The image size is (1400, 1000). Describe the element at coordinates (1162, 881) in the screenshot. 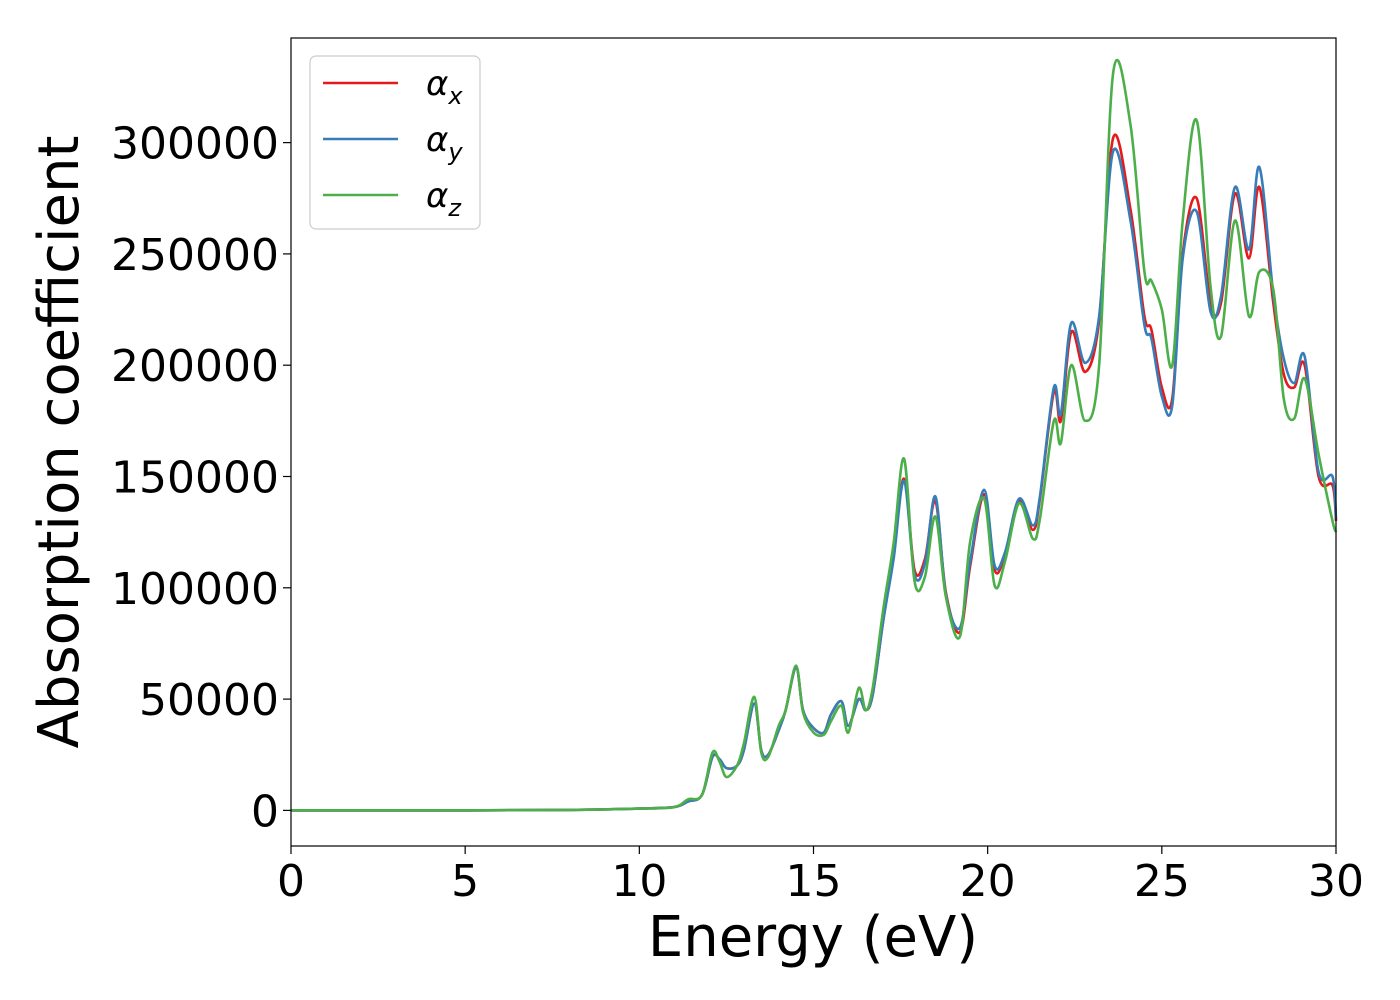

I see `x-tick-label: 25` at that location.